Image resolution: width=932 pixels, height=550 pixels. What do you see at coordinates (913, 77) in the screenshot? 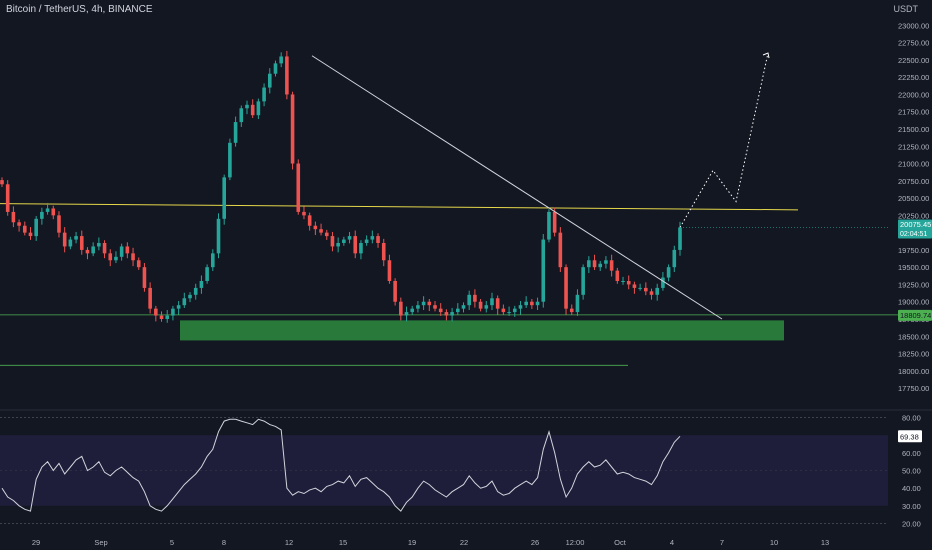
I see `price-tick-label: 22250.00` at bounding box center [913, 77].